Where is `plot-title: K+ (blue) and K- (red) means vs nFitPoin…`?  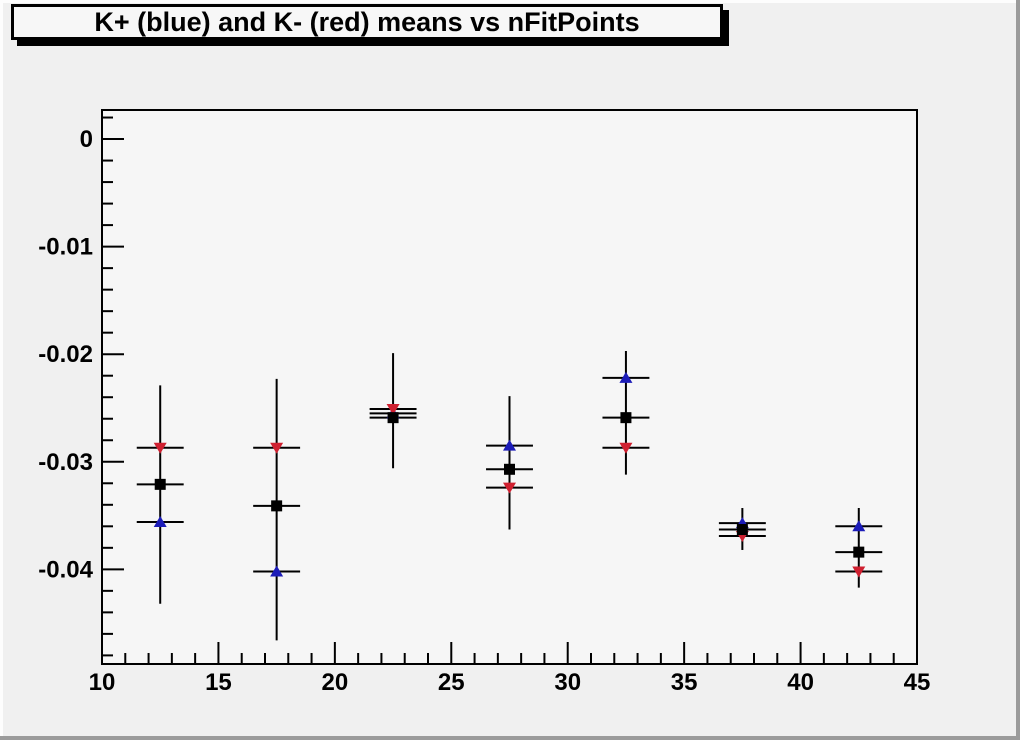
plot-title: K+ (blue) and K- (red) means vs nFitPoin… is located at coordinates (367, 21).